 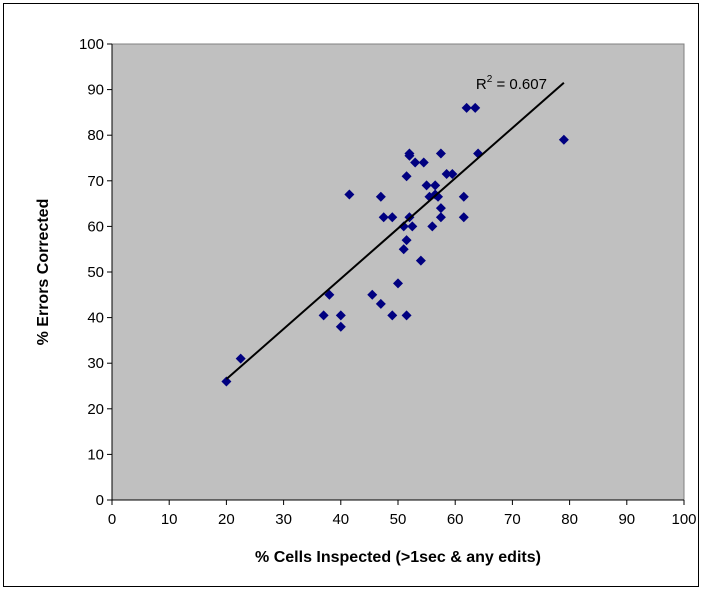 I want to click on x-axis-title: % Cells Inspected (>1sec & any edits), so click(x=398, y=557).